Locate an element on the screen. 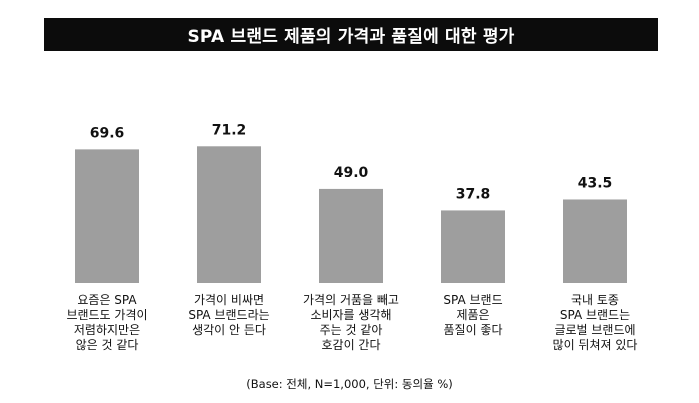  category-label-line: 요즘은 SPA is located at coordinates (107, 300).